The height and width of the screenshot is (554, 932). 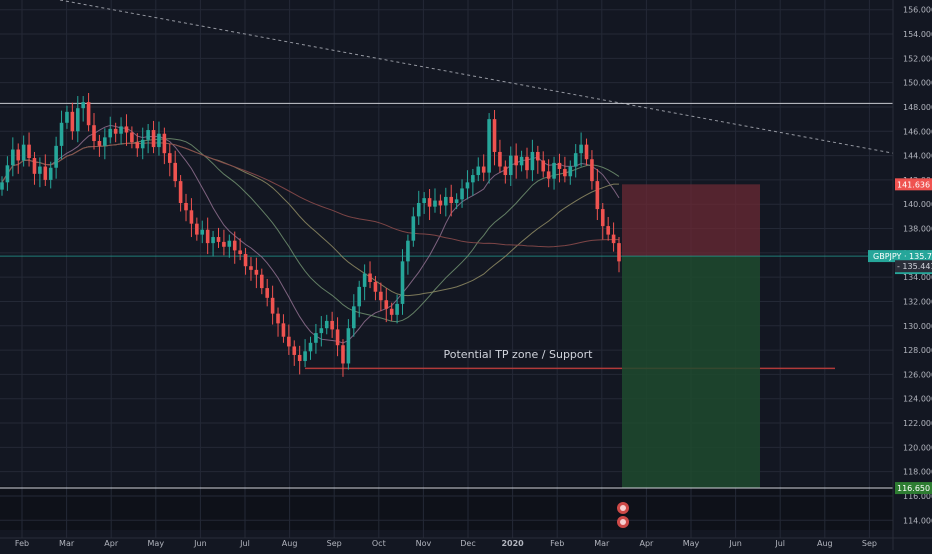 I want to click on price-tick-label: 132.000, so click(x=917, y=301).